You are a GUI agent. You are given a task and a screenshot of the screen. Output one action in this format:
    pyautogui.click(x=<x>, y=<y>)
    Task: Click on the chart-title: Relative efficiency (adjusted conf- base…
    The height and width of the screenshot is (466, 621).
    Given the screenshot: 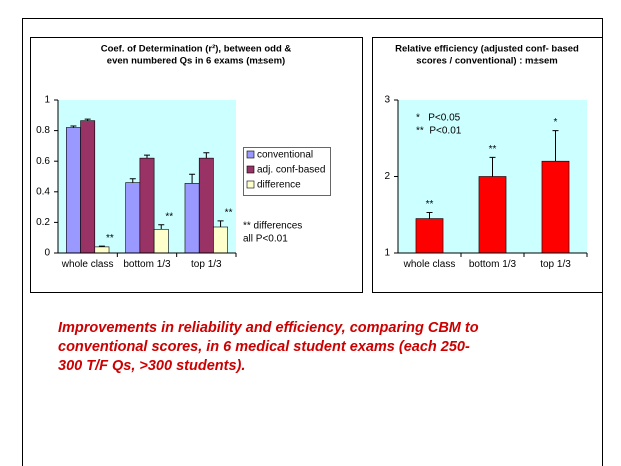 What is the action you would take?
    pyautogui.click(x=487, y=49)
    